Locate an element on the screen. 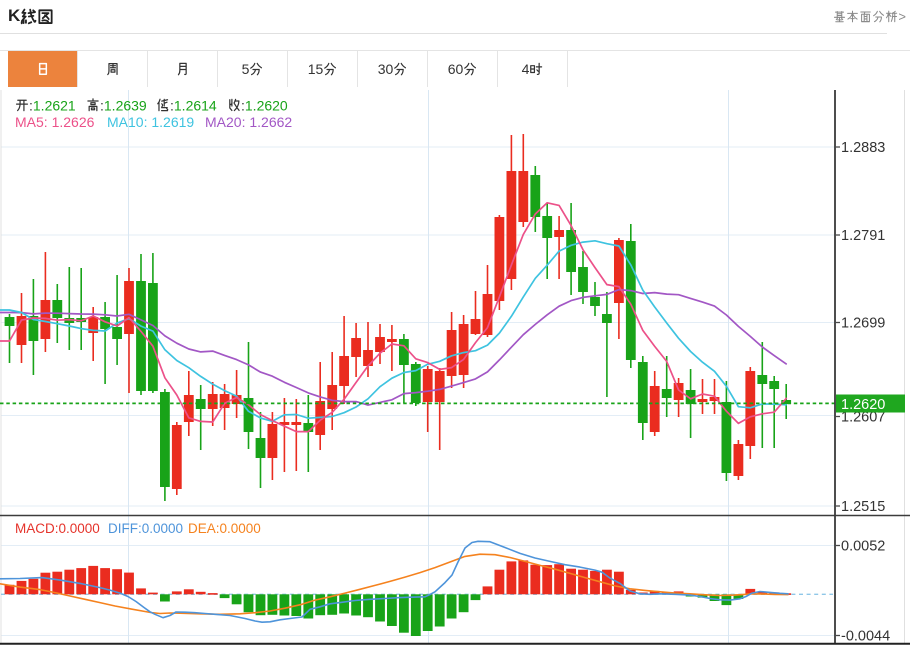  svg-text: 1.2791 is located at coordinates (863, 236).